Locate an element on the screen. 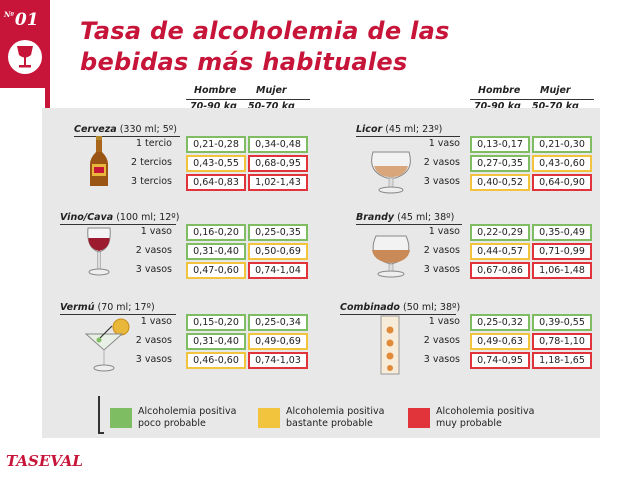  cell-mujer: 0,35-0,49 is located at coordinates (562, 232).